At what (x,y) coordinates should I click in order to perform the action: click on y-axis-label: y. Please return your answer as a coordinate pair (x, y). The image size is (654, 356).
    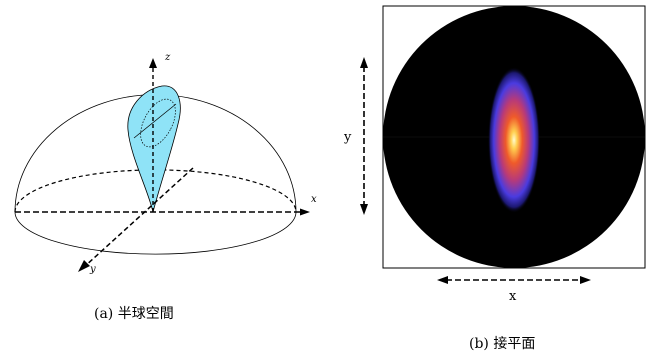
    Looking at the image, I should click on (92, 269).